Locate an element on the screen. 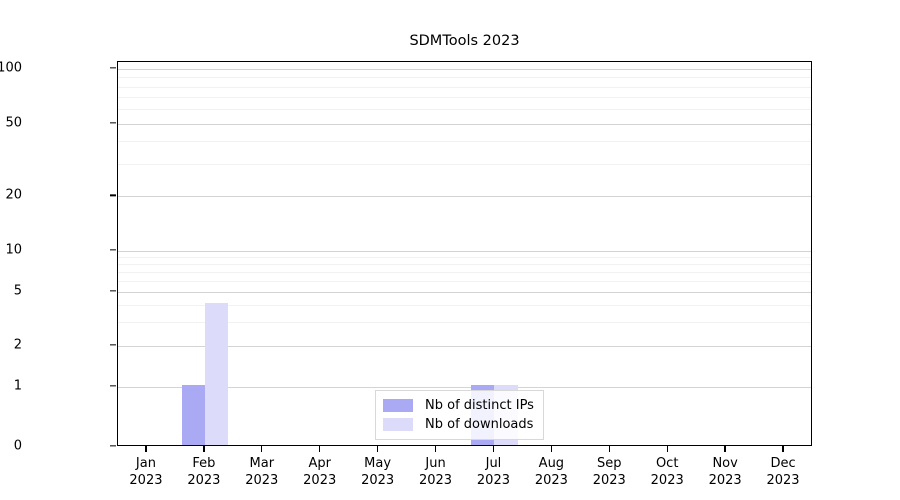  x-tick-month: May is located at coordinates (378, 463).